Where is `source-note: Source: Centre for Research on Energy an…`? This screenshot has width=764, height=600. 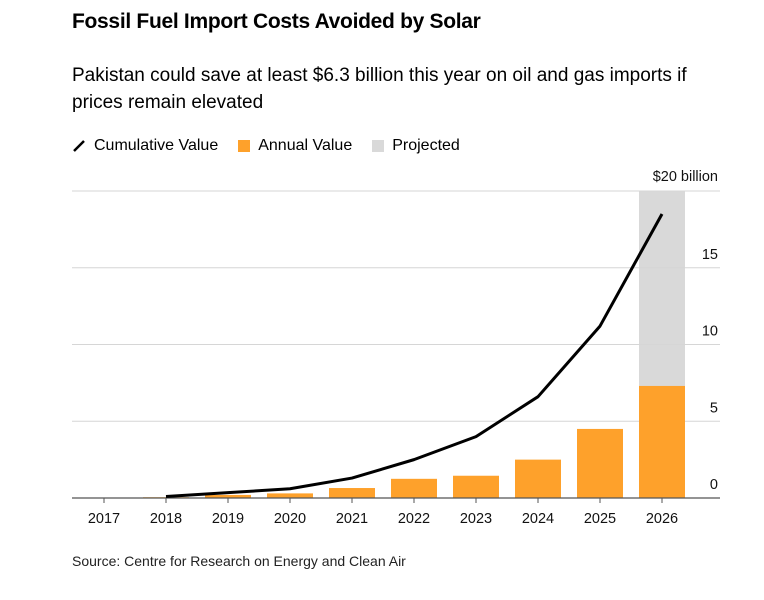
source-note: Source: Centre for Research on Energy an… is located at coordinates (239, 561).